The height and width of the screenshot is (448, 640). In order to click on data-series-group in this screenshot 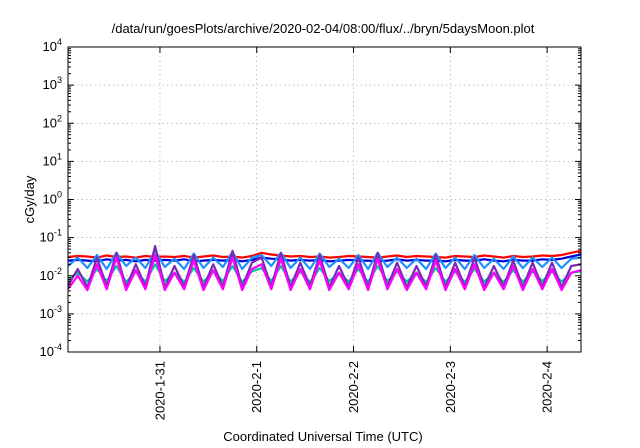, I will do `click(324, 268)`.